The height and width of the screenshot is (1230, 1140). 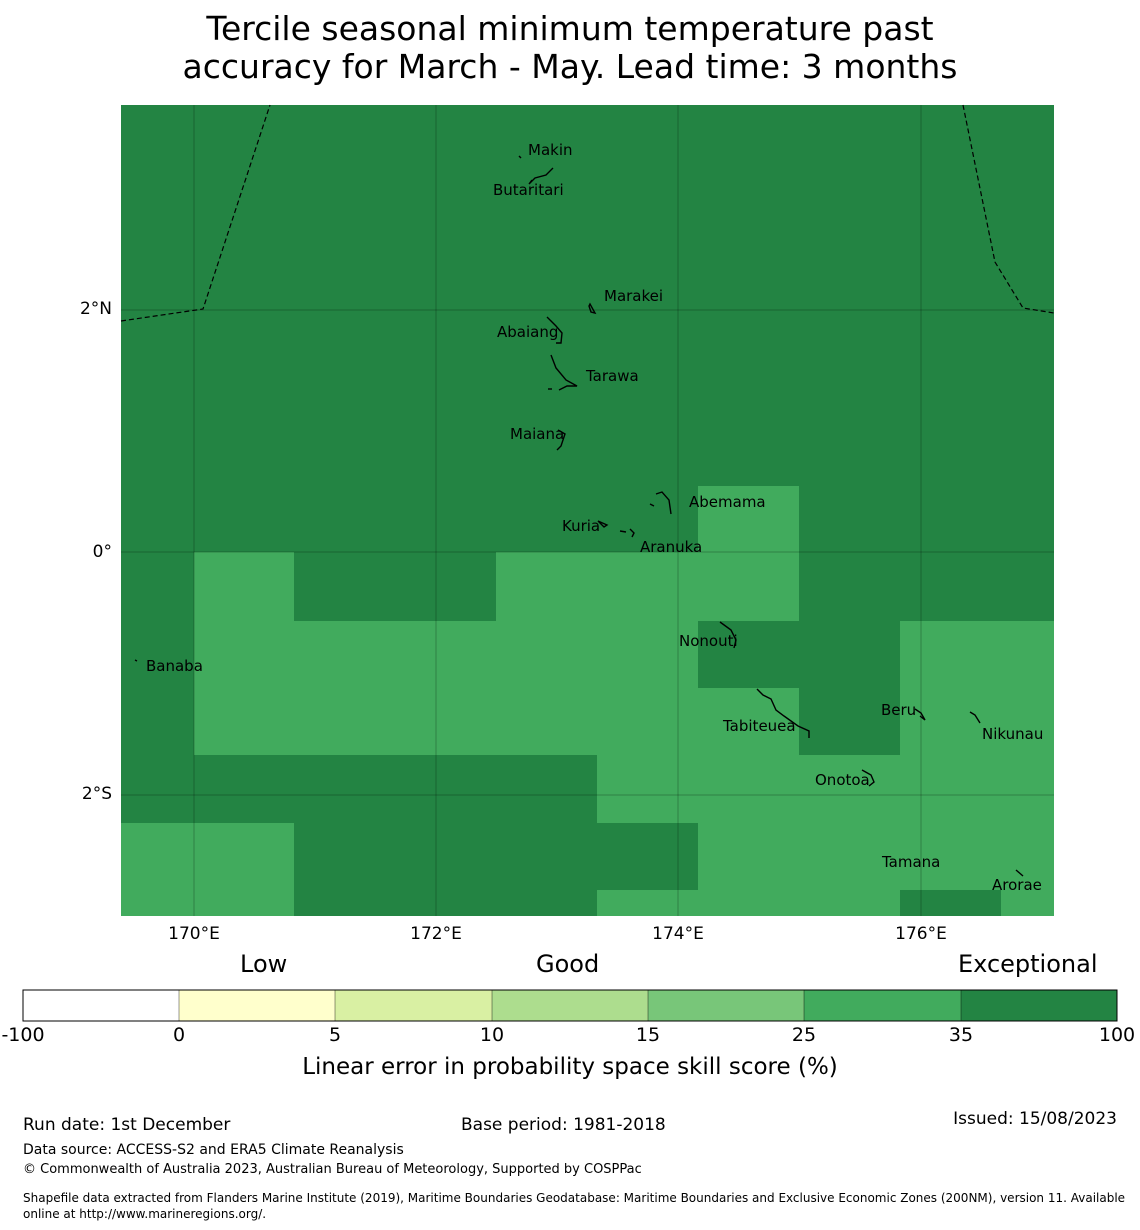 What do you see at coordinates (671, 547) in the screenshot?
I see `place-label-aranuka: Aranuka` at bounding box center [671, 547].